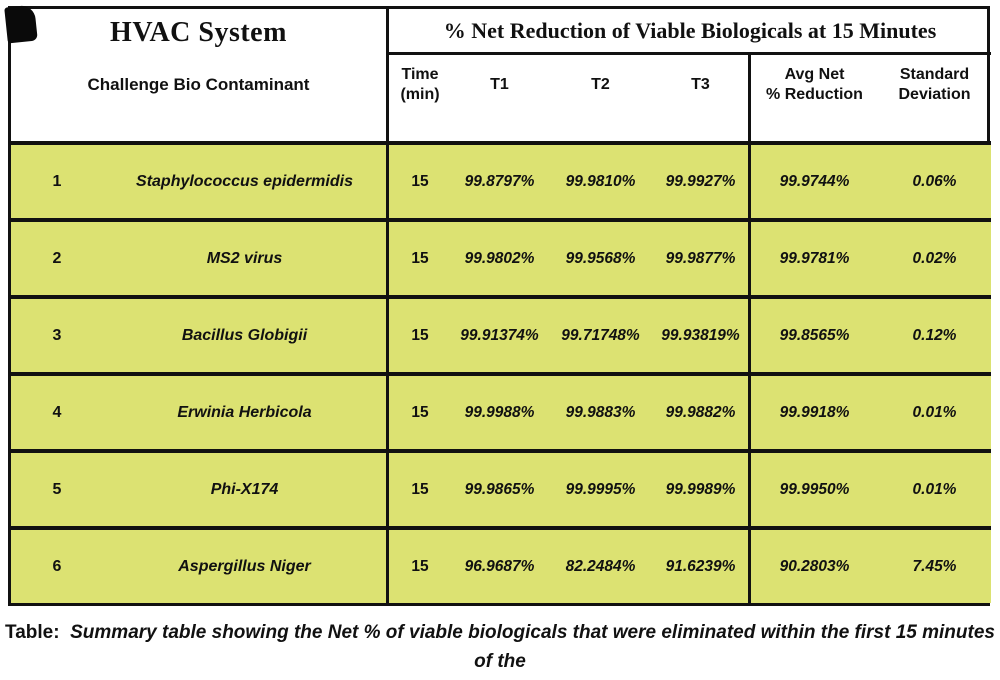  Describe the element at coordinates (499, 564) in the screenshot. I see `t1-cell: 96.9687%` at that location.